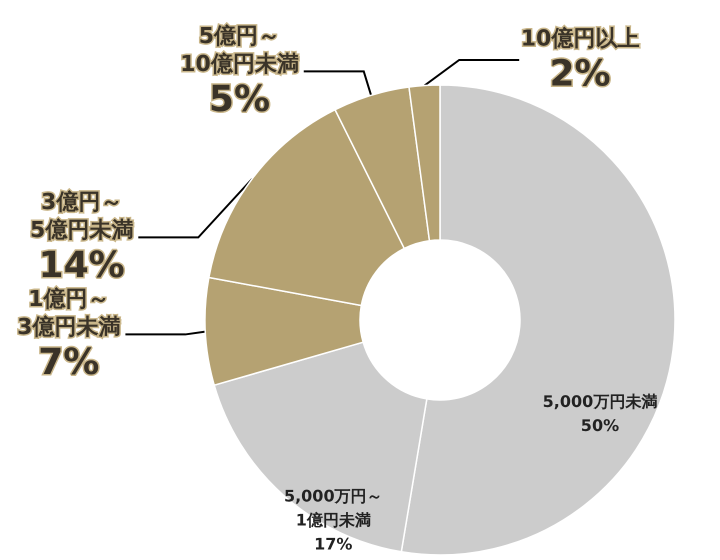 The image size is (720, 560). I want to click on data-label: 2%, so click(580, 74).